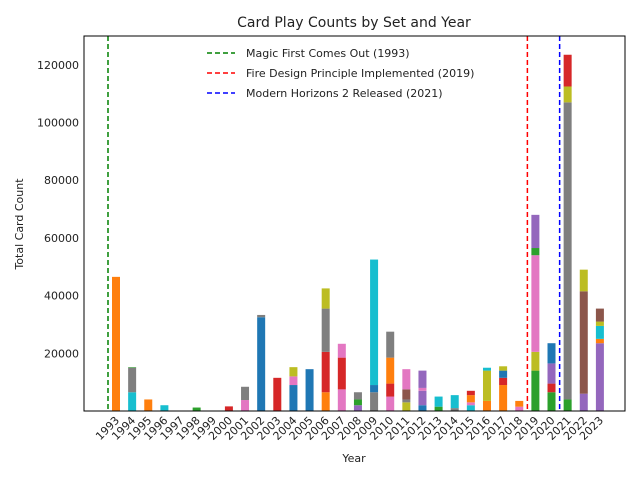 This screenshot has height=480, width=640. Describe the element at coordinates (61, 353) in the screenshot. I see `y-tick-label-20000: 20000` at that location.